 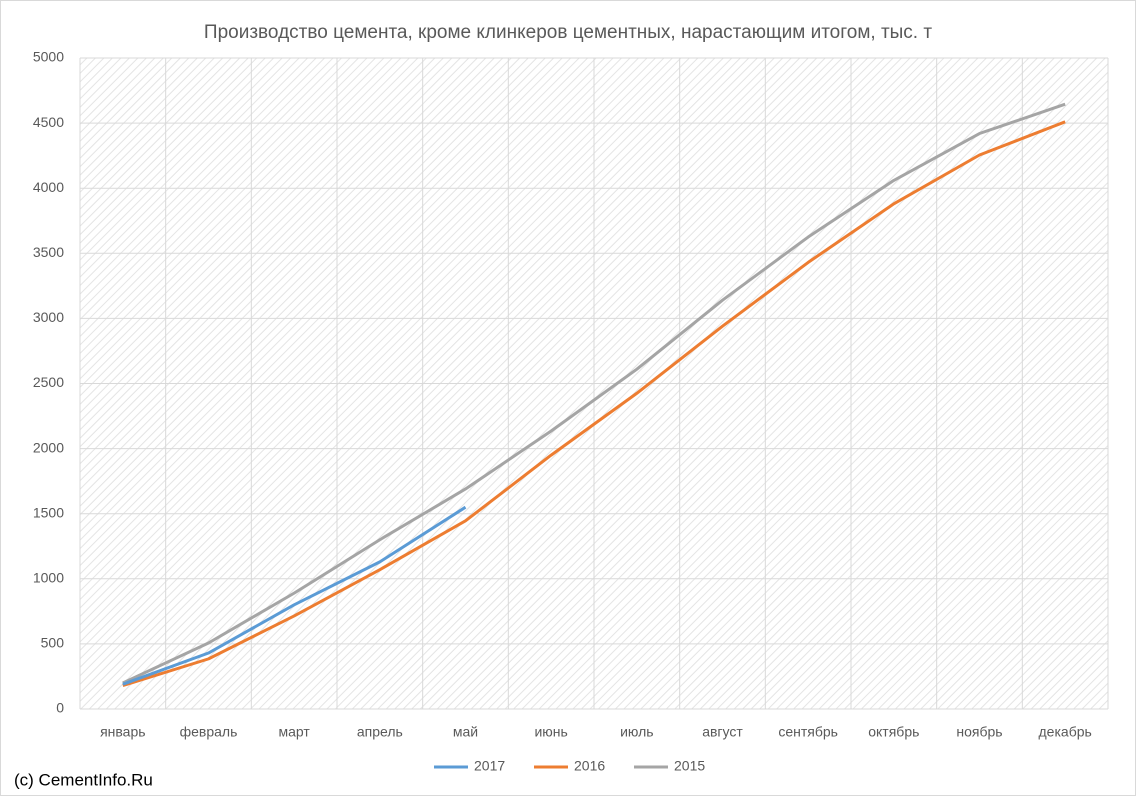 I want to click on y-tick-label: 0, so click(x=60, y=708).